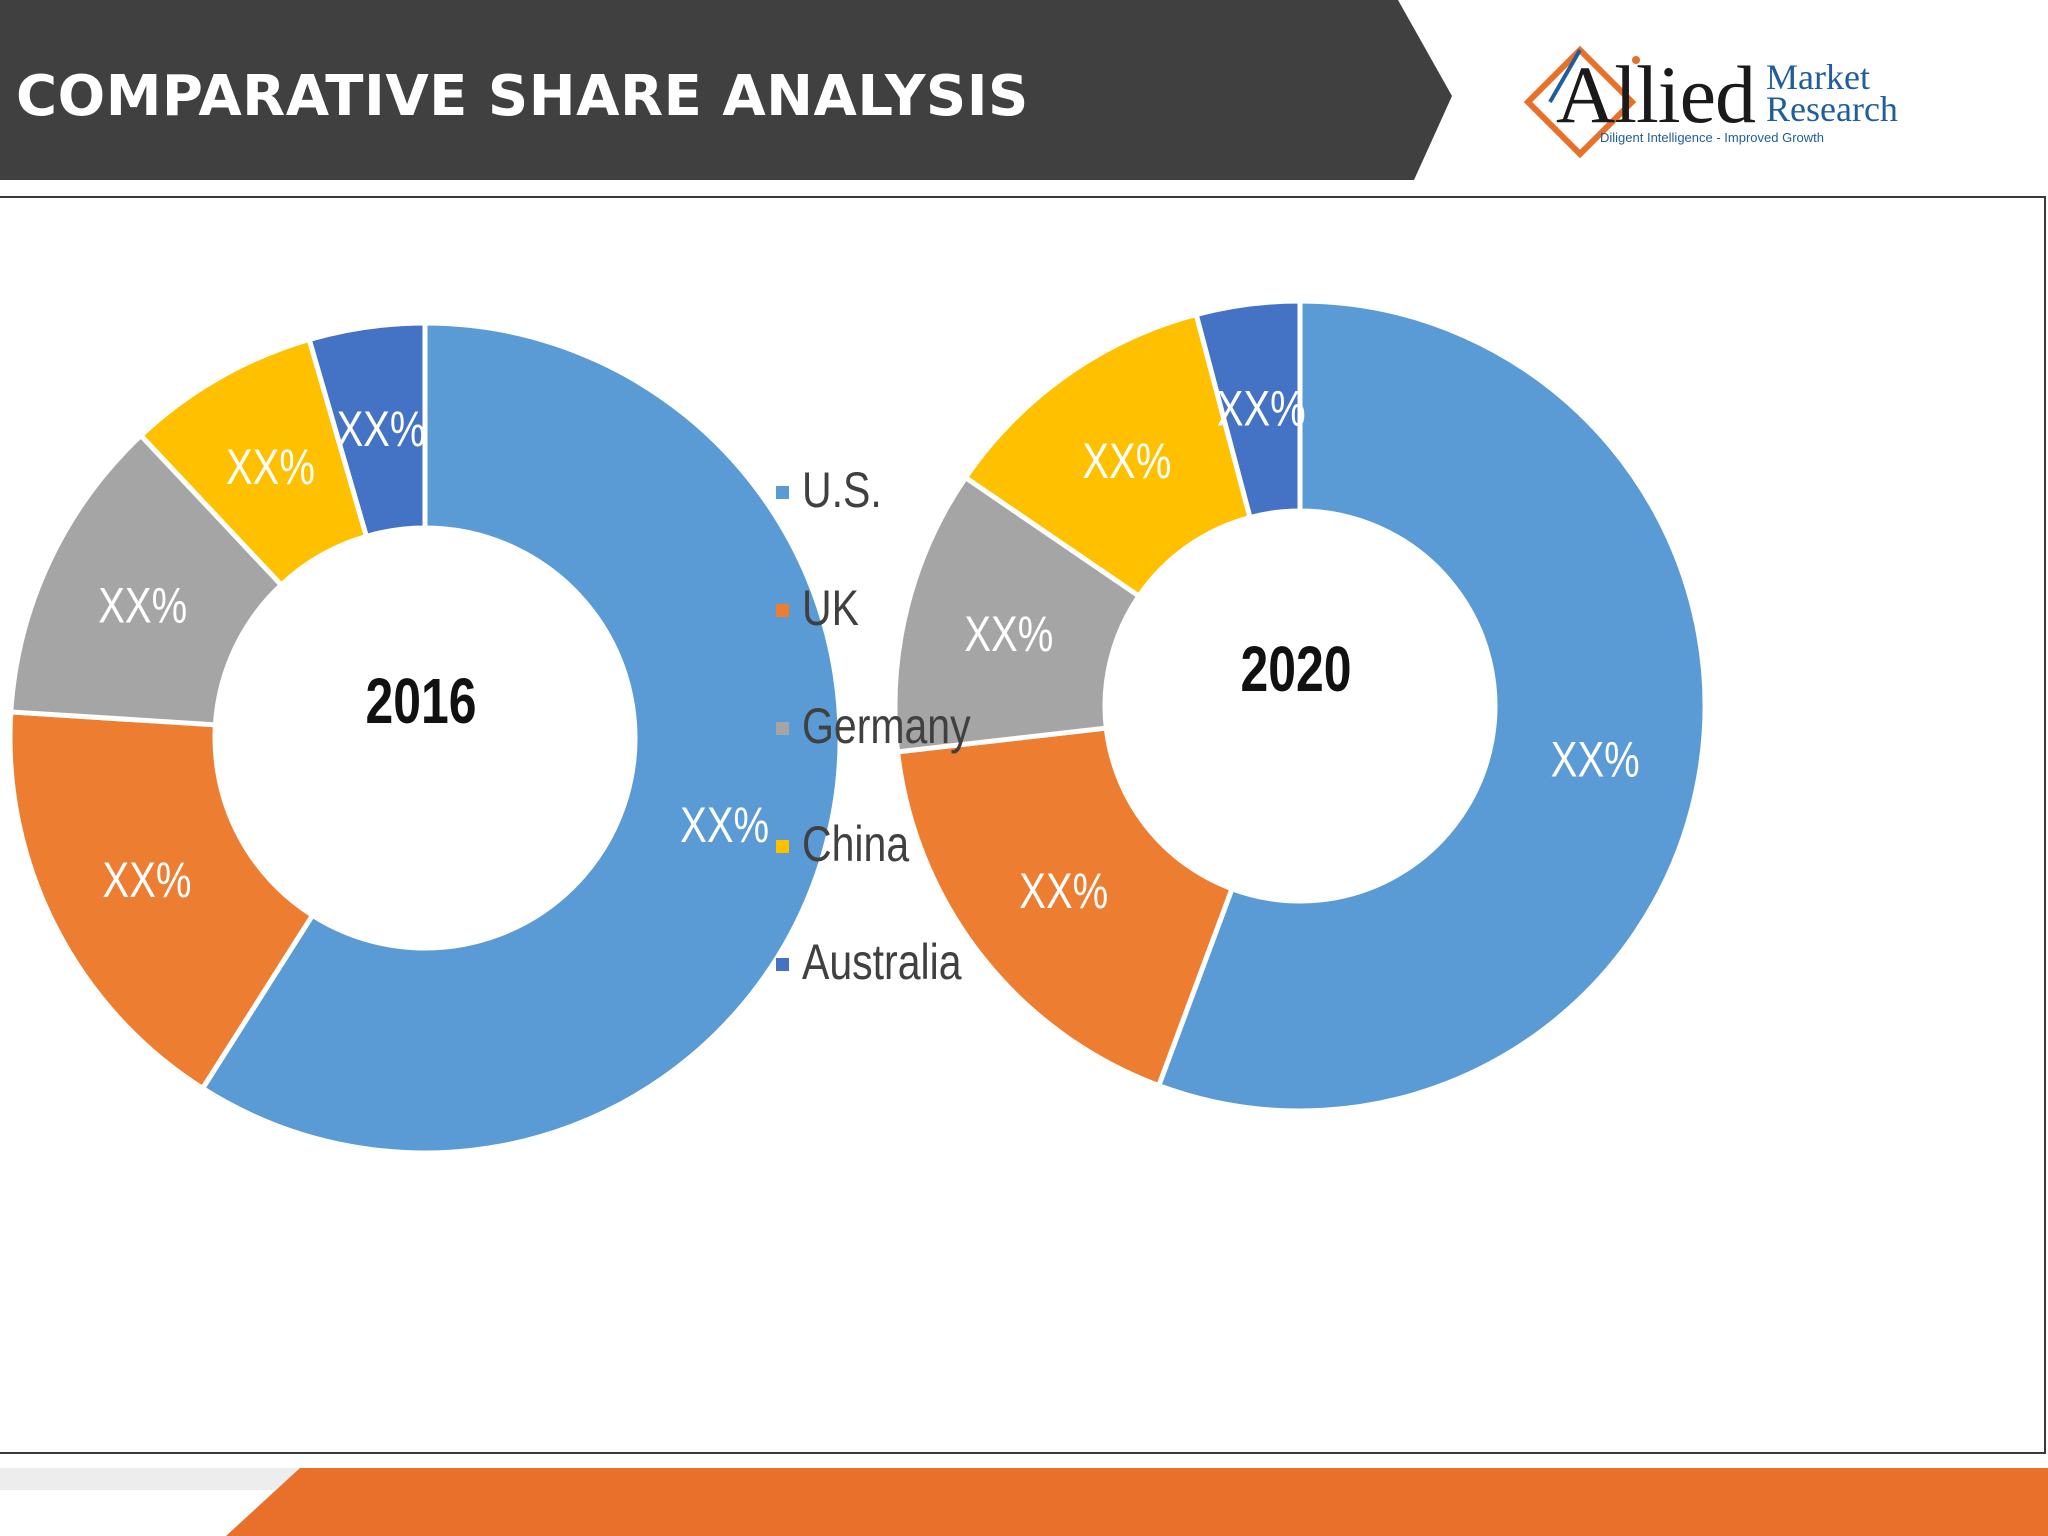  Describe the element at coordinates (522, 96) in the screenshot. I see `page-title: COMPARATIVE SHARE ANALYSIS` at that location.